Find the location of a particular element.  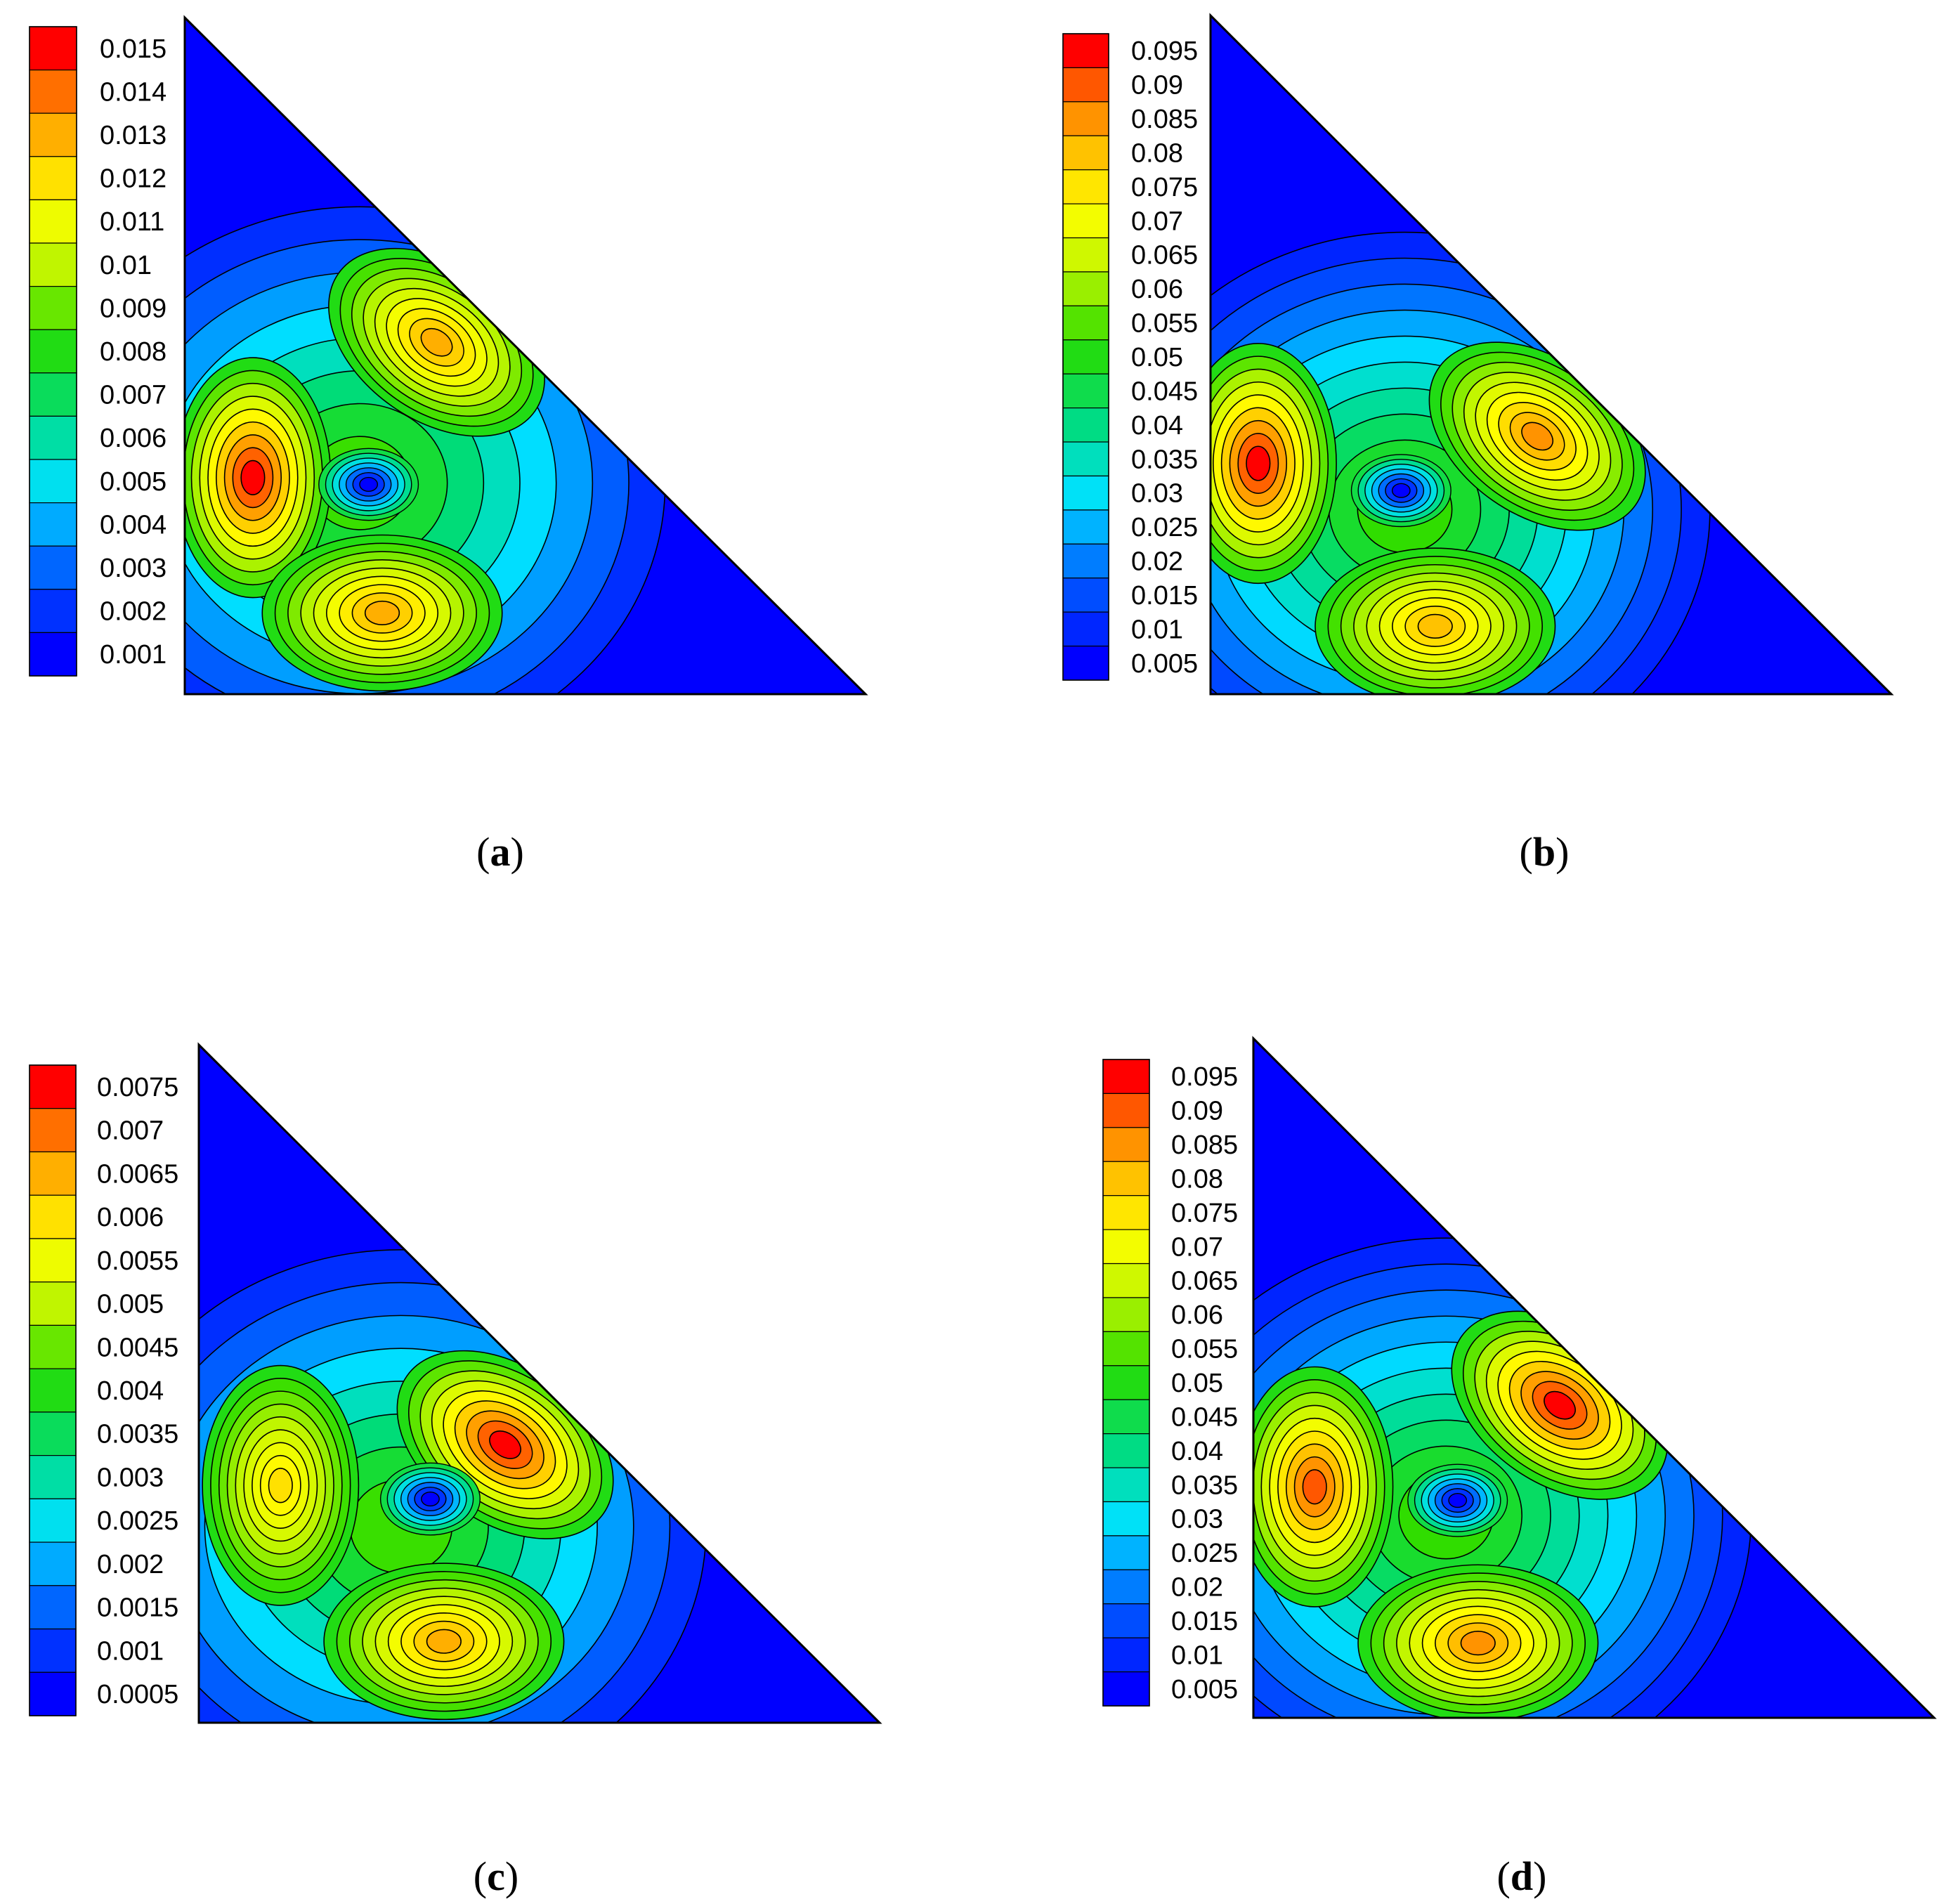

panel-letter: c is located at coordinates (496, 1876).